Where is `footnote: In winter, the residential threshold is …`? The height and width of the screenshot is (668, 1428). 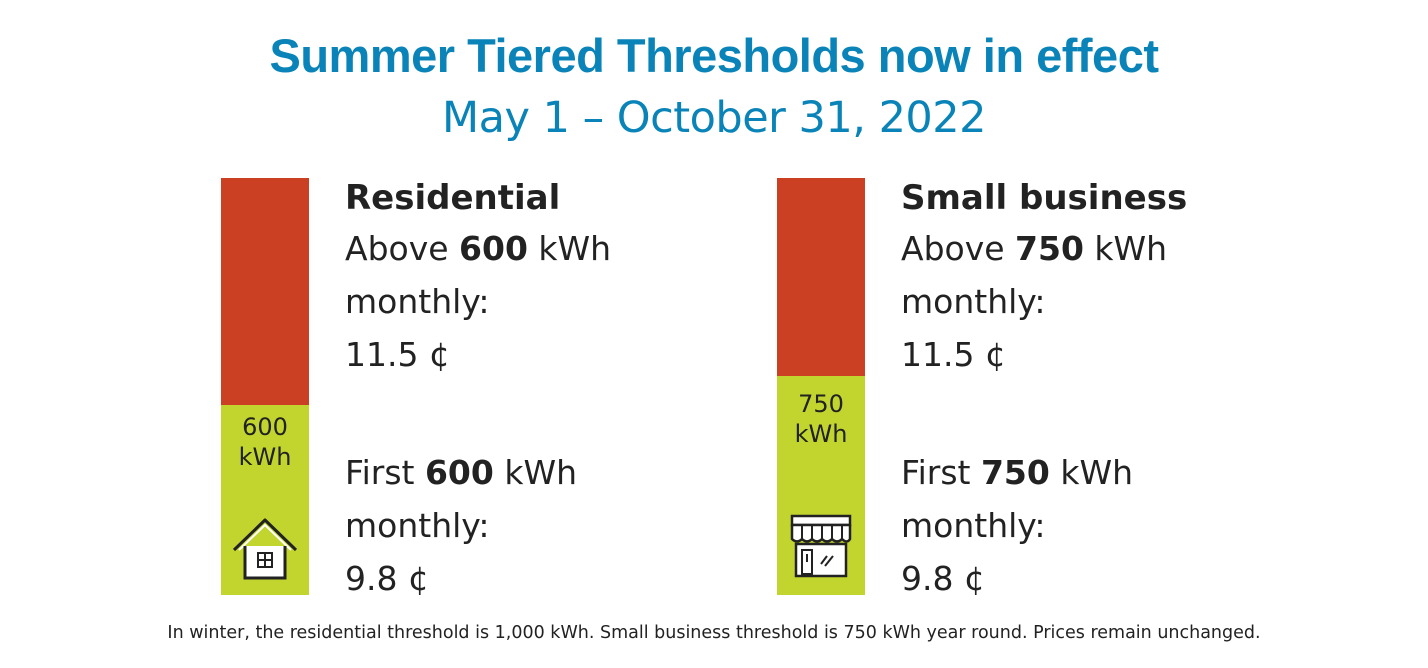 footnote: In winter, the residential threshold is … is located at coordinates (714, 633).